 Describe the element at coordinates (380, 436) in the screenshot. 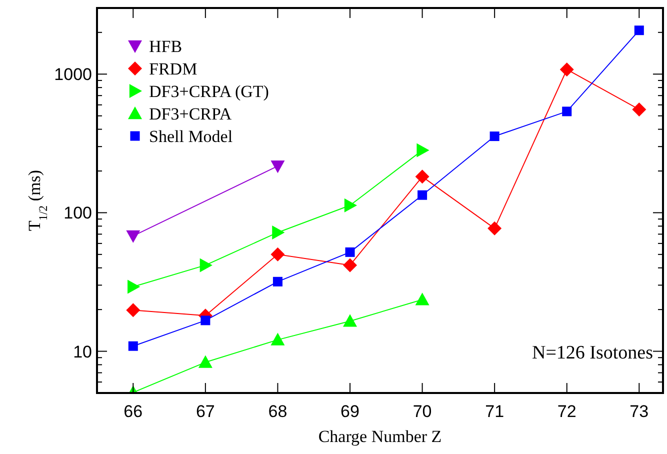

I see `x-axis-title: Charge Number Z` at that location.